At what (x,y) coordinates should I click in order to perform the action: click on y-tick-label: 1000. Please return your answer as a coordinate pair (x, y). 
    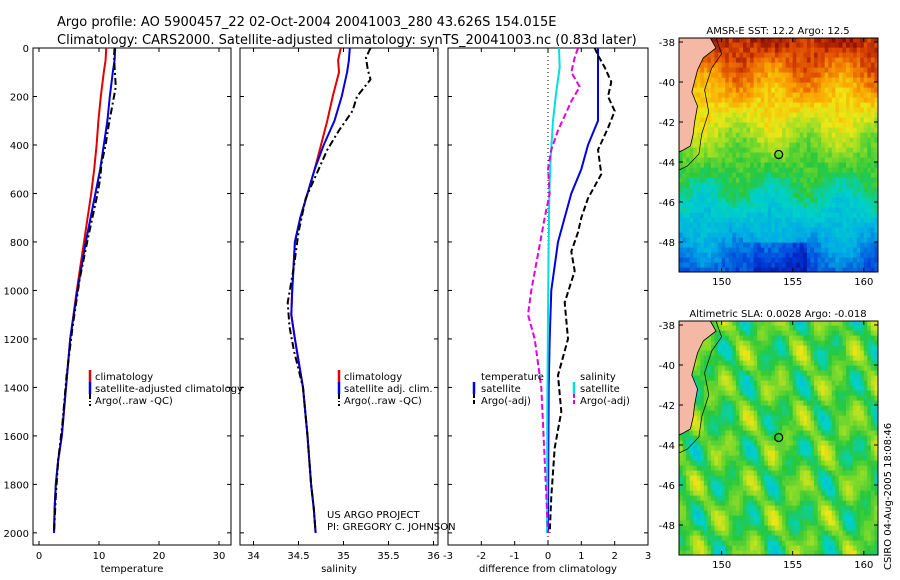
    Looking at the image, I should click on (16, 291).